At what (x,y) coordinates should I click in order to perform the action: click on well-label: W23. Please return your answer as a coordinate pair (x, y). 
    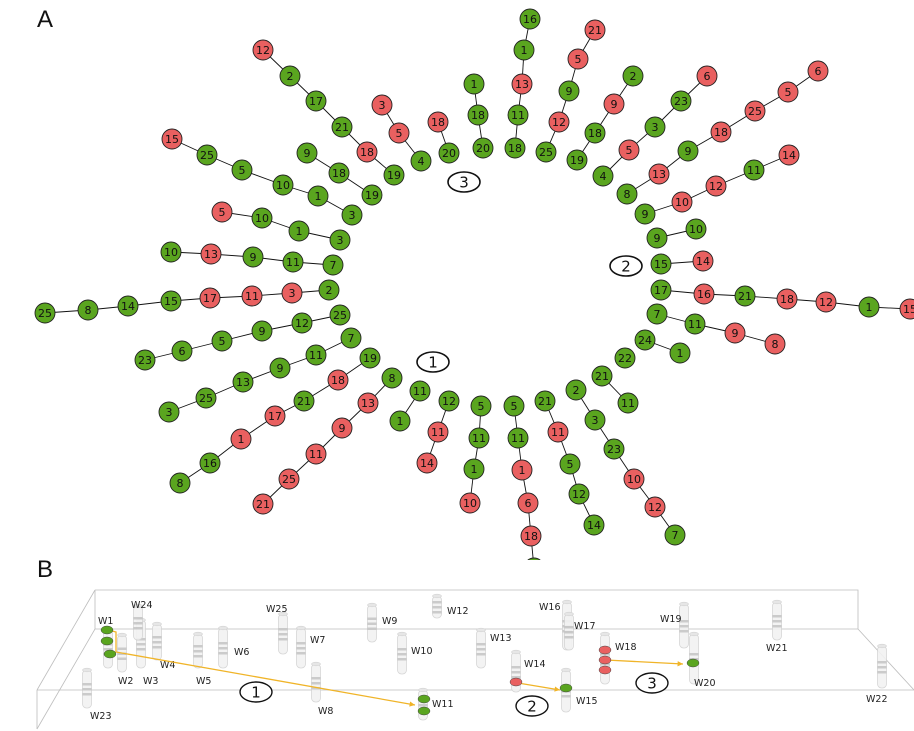
    Looking at the image, I should click on (100, 716).